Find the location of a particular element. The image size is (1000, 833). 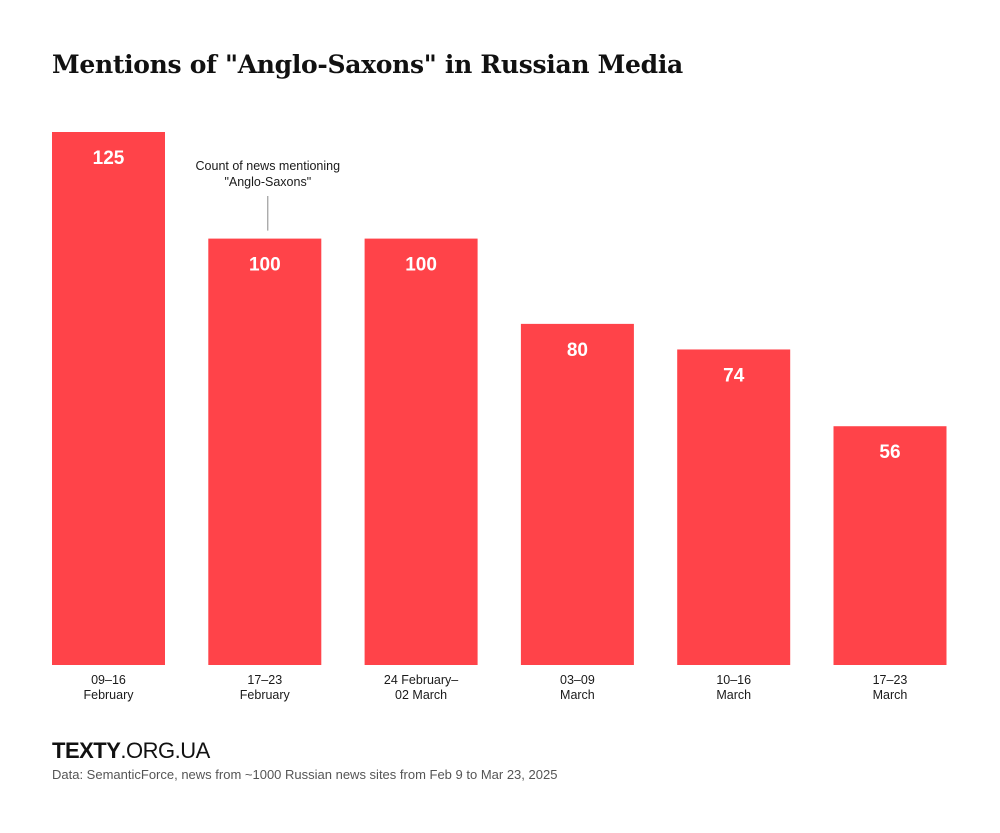

brand-logo-light: .ORG.UA is located at coordinates (165, 750).